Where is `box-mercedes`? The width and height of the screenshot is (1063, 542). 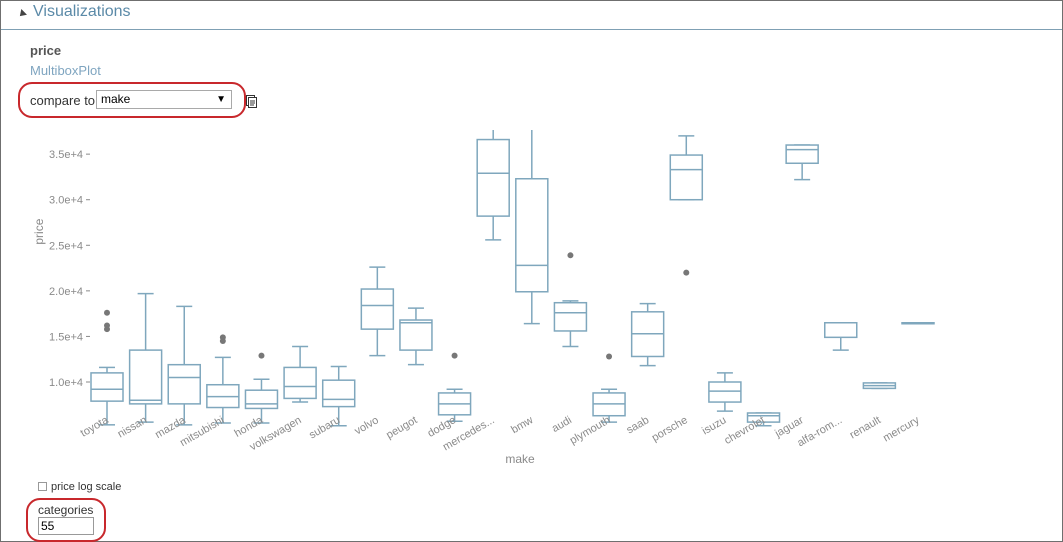
box-mercedes is located at coordinates (493, 177).